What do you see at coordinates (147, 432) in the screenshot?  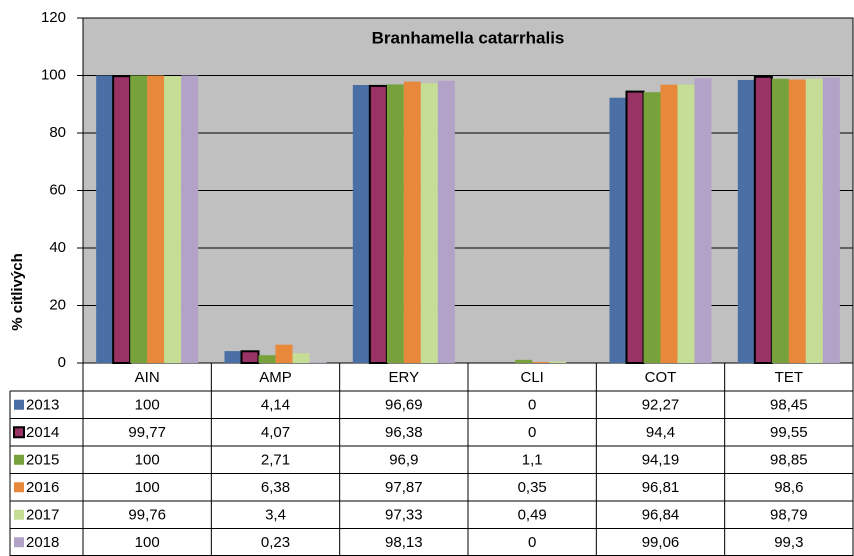 I see `table-cell: 99,77` at bounding box center [147, 432].